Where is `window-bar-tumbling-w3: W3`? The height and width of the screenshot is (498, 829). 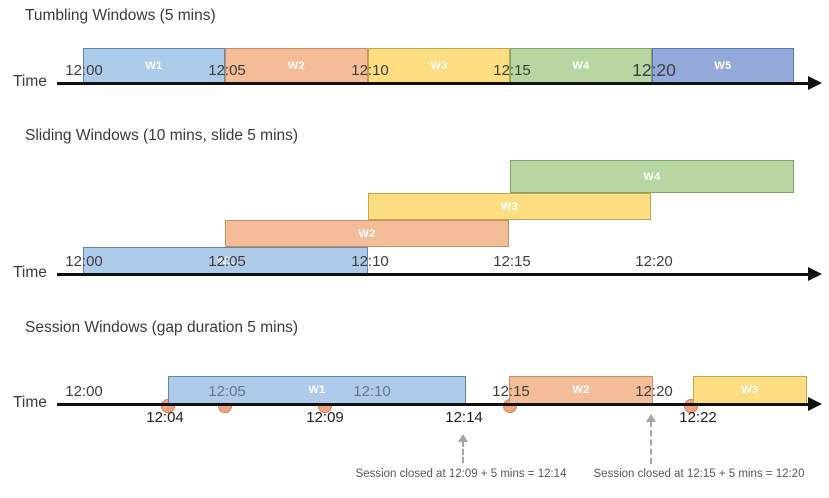 window-bar-tumbling-w3: W3 is located at coordinates (439, 65).